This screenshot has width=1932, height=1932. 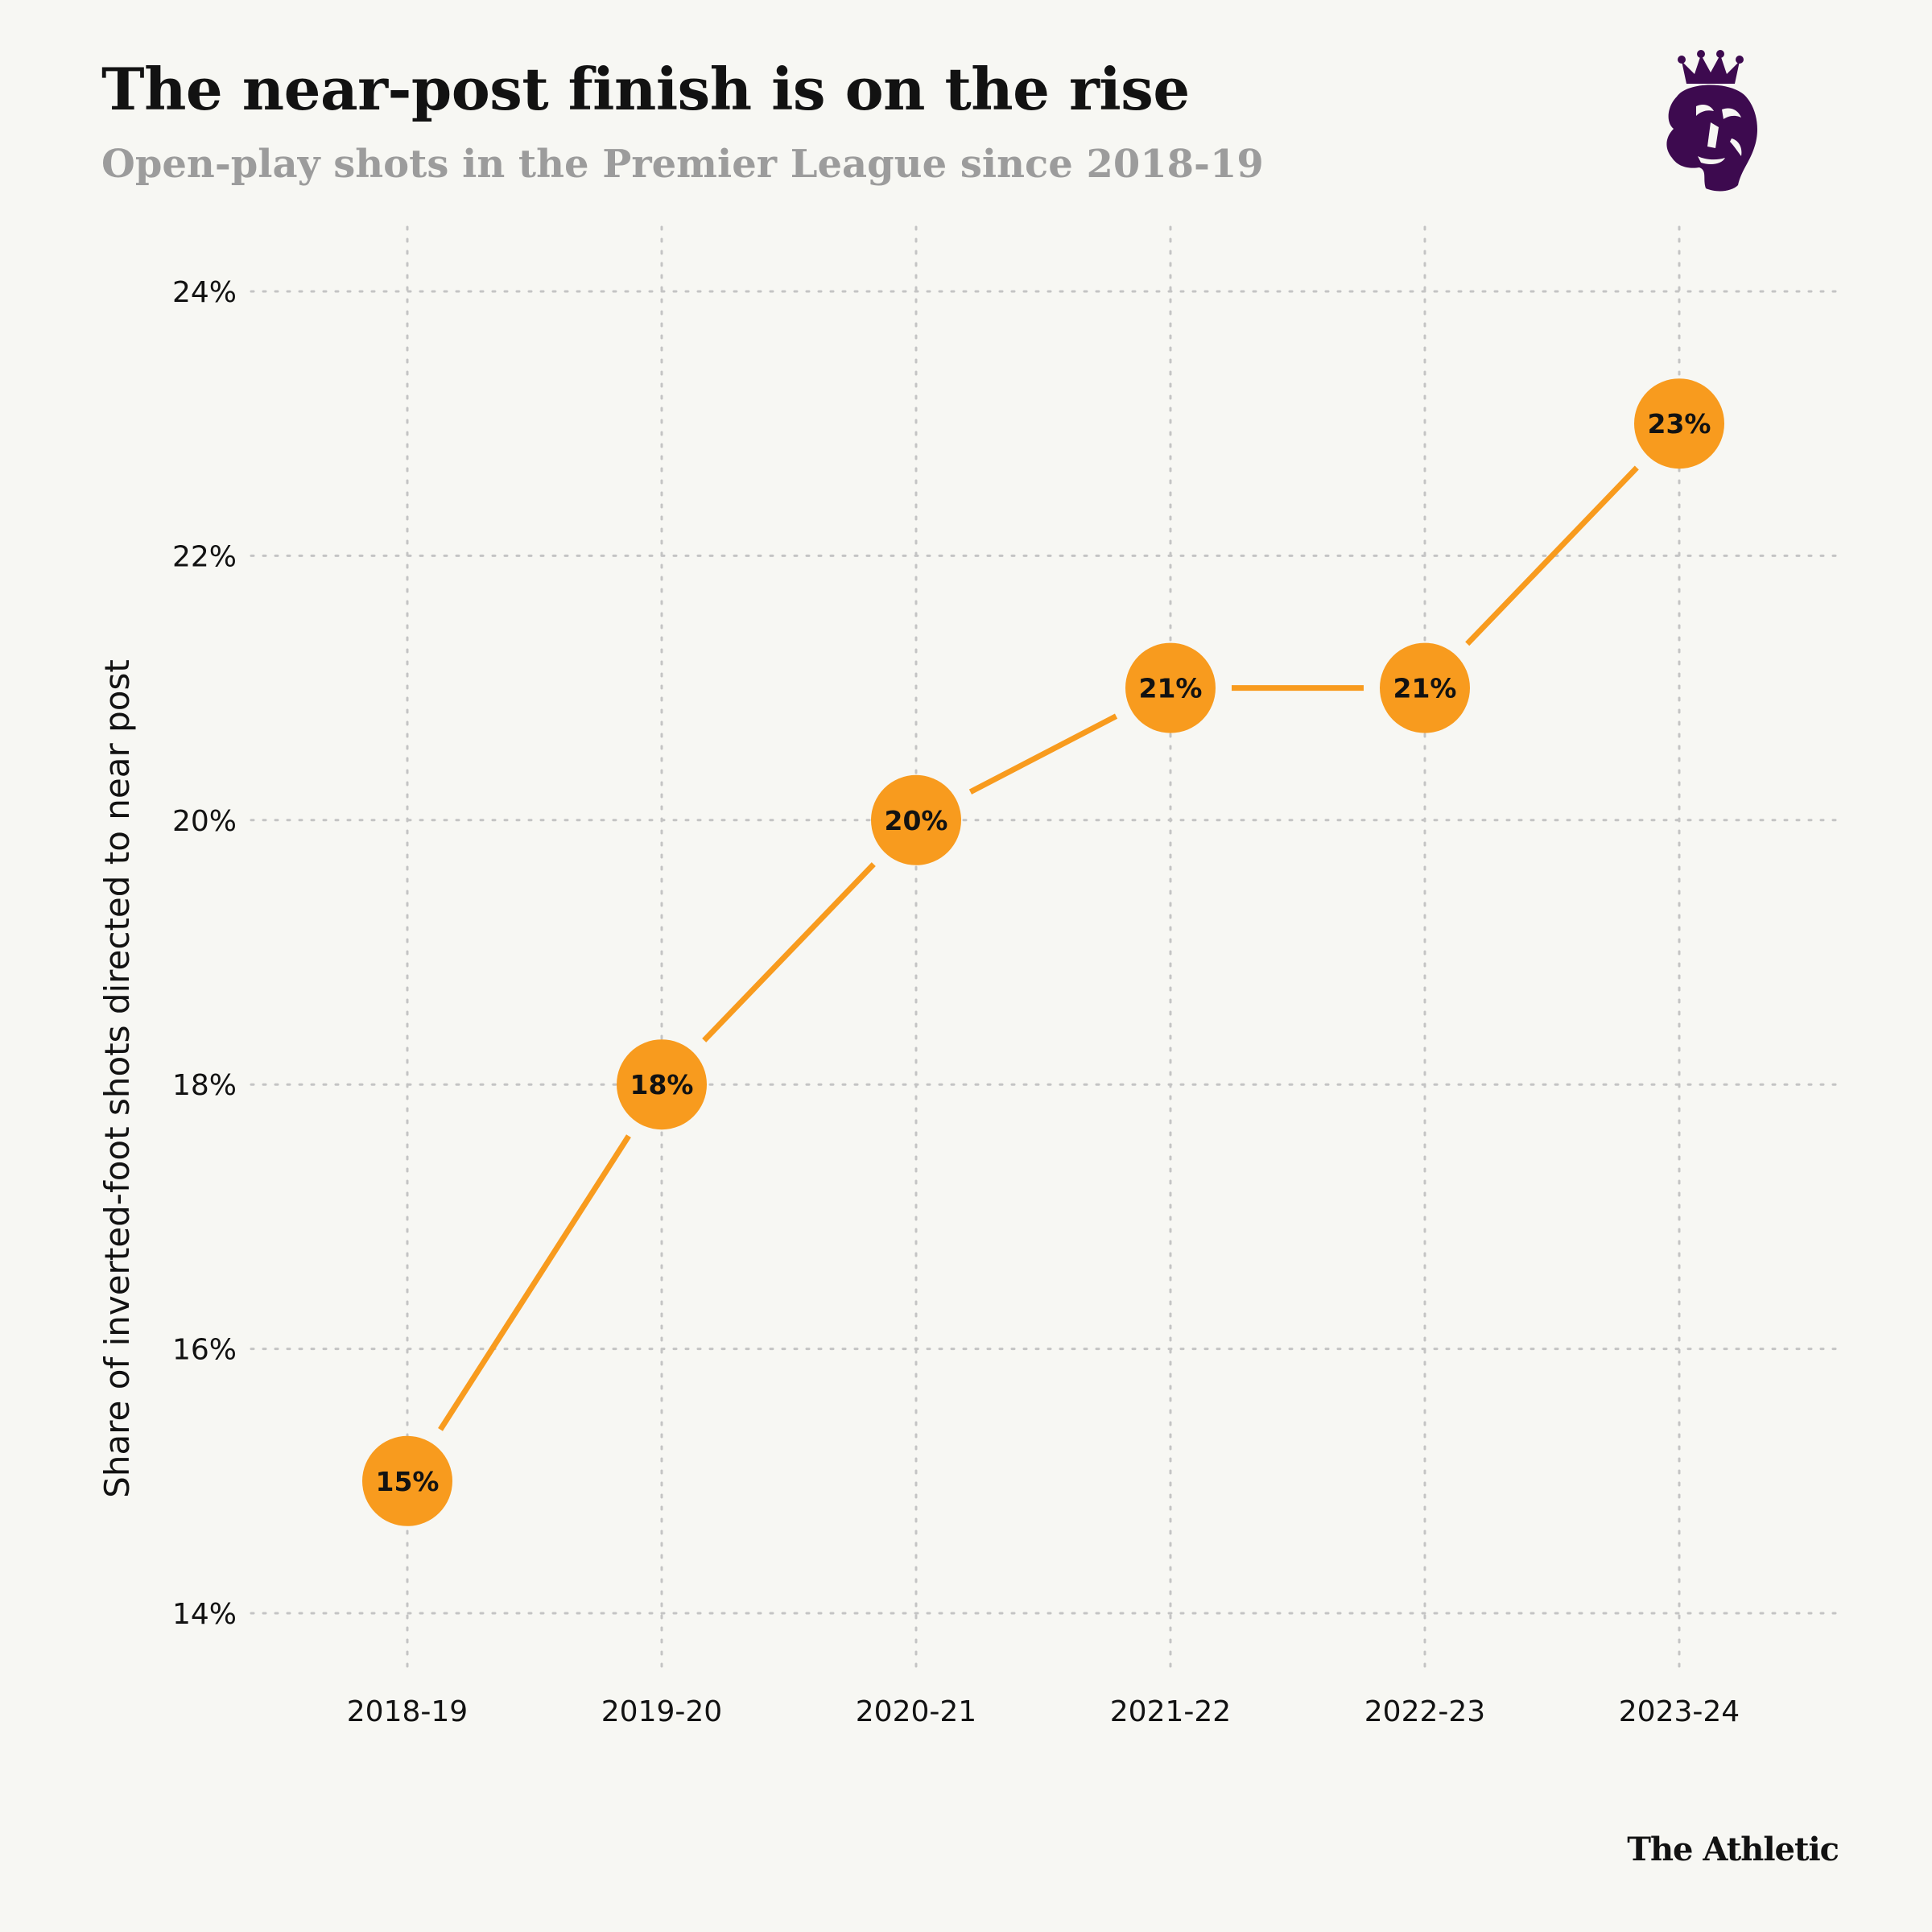 I want to click on x-tick-label: 2022-23, so click(x=1424, y=1711).